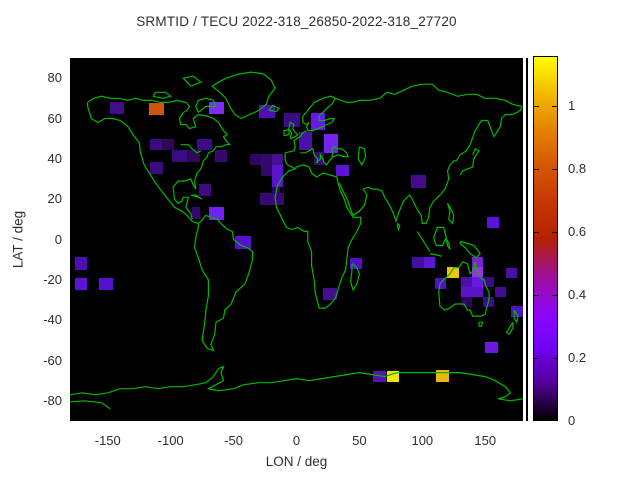  Describe the element at coordinates (577, 357) in the screenshot. I see `colorbar-tick-label: 0.2` at that location.